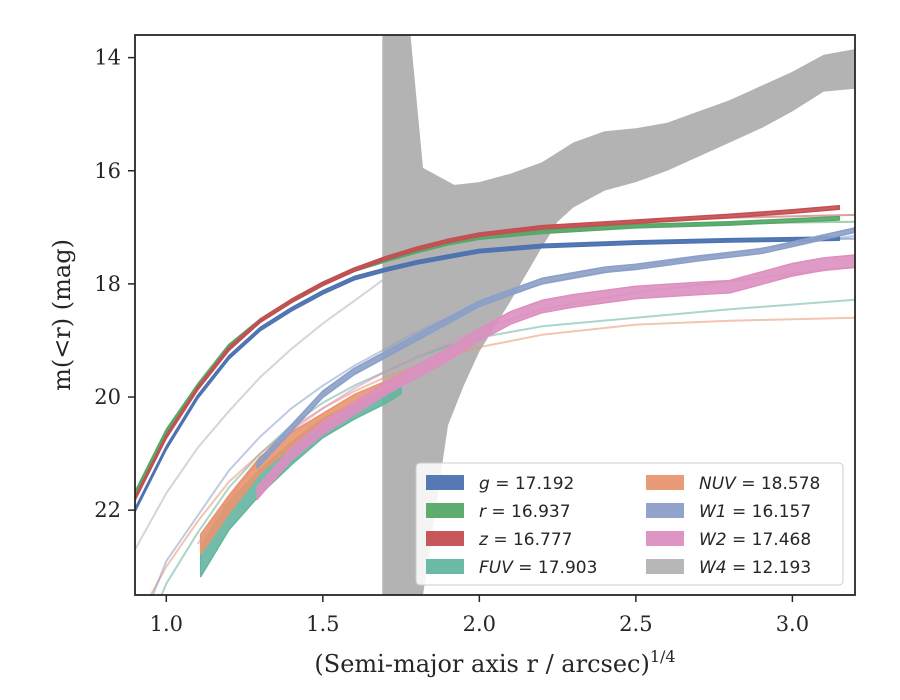 Image resolution: width=900 pixels, height=700 pixels. What do you see at coordinates (445, 510) in the screenshot?
I see `legend-swatch-r` at bounding box center [445, 510].